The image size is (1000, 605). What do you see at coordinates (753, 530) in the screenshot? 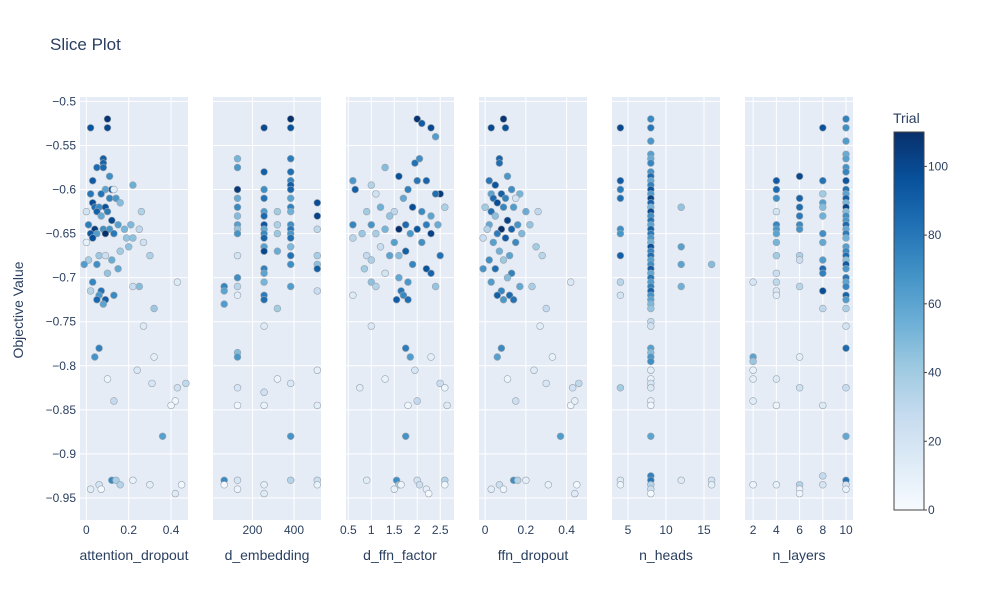
I see `x-tick-label: 2` at bounding box center [753, 530].